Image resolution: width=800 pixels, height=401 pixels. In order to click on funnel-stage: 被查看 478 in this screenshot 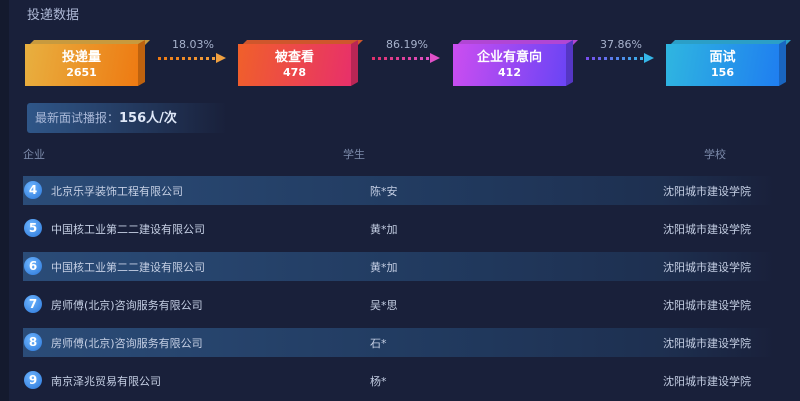, I will do `click(300, 62)`.